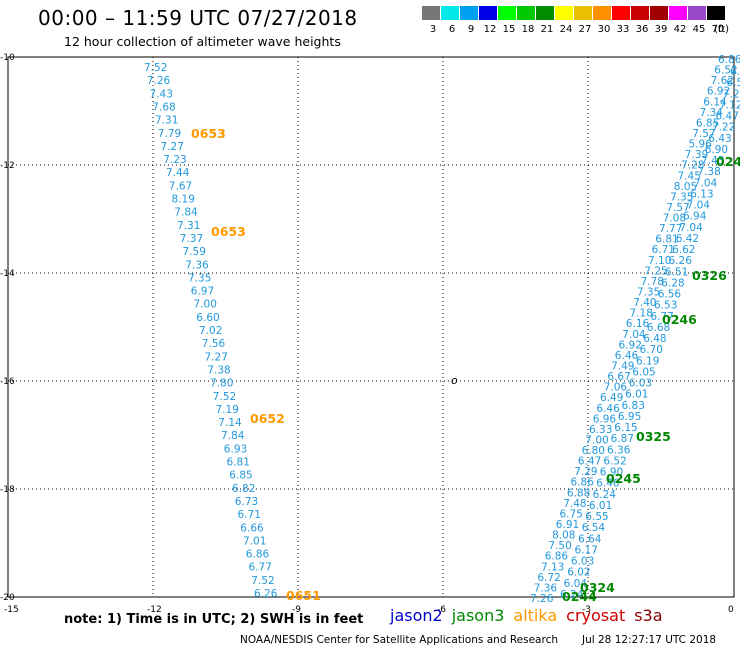 The height and width of the screenshot is (650, 740). Describe the element at coordinates (634, 335) in the screenshot. I see `wave-value-right-a: 7.04` at that location.